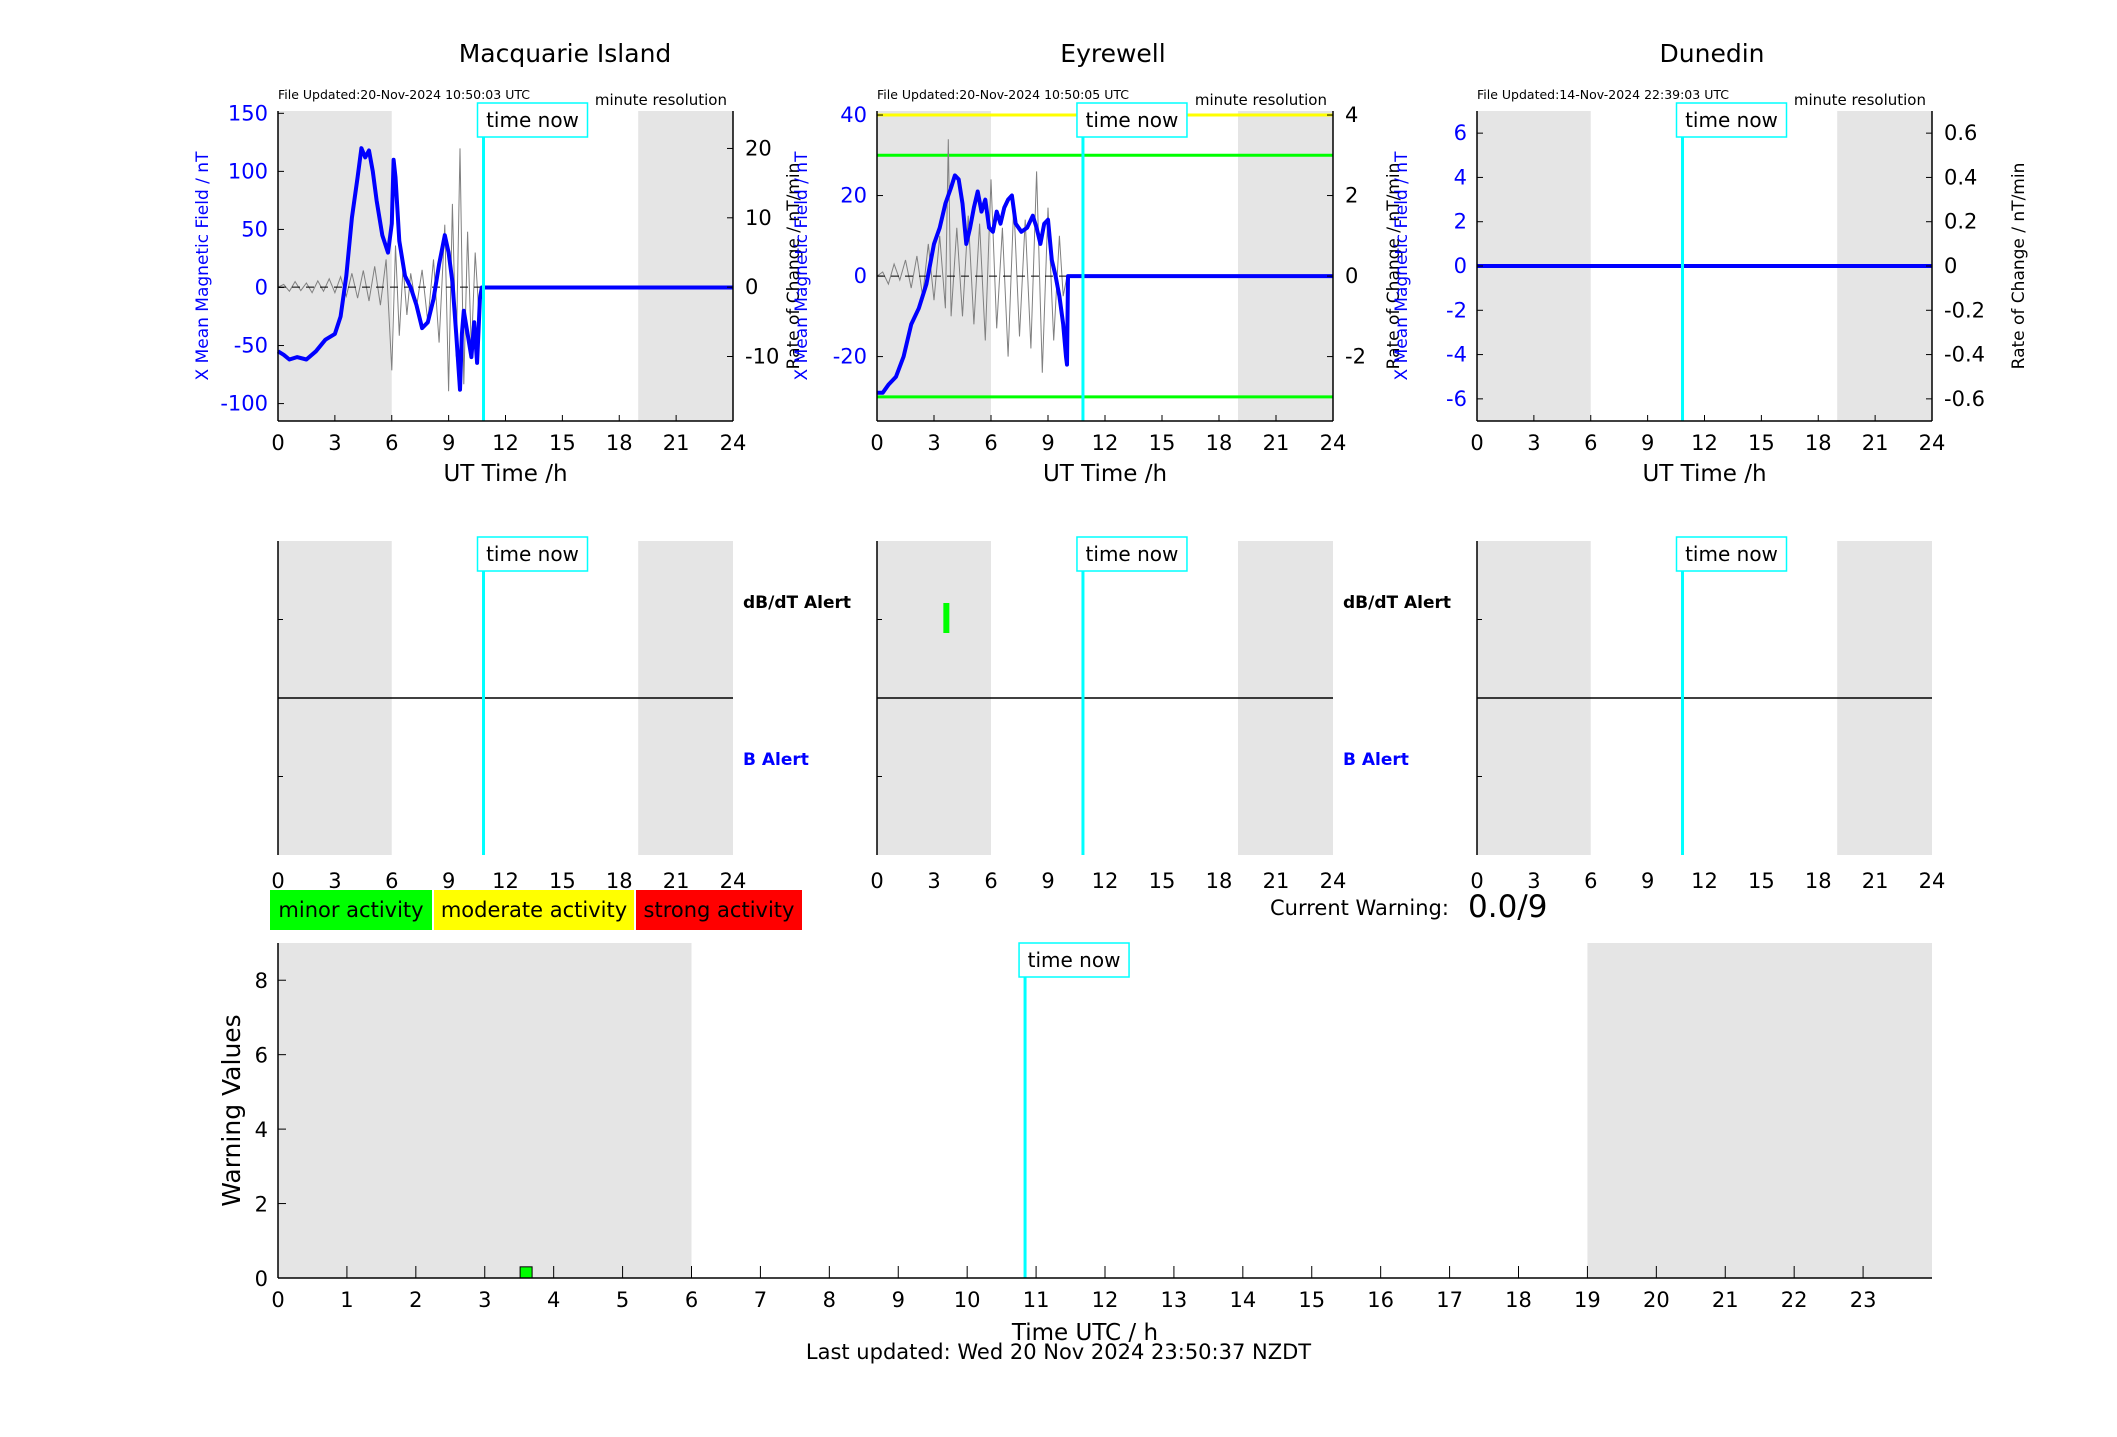  I want to click on y-axis-label: Warning Values, so click(231, 1110).